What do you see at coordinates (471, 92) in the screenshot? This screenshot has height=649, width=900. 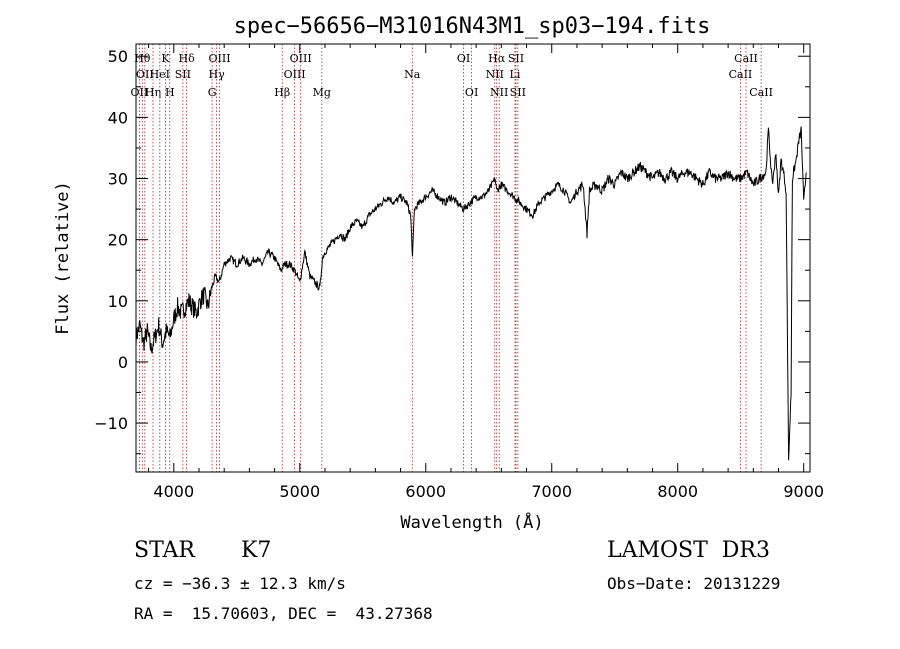 I see `marker-label-18: OI` at bounding box center [471, 92].